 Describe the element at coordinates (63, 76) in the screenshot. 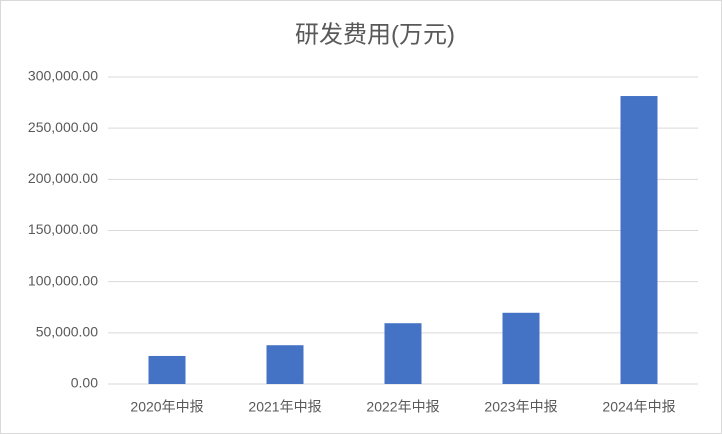

I see `y-tick-label: 300,000.00` at that location.